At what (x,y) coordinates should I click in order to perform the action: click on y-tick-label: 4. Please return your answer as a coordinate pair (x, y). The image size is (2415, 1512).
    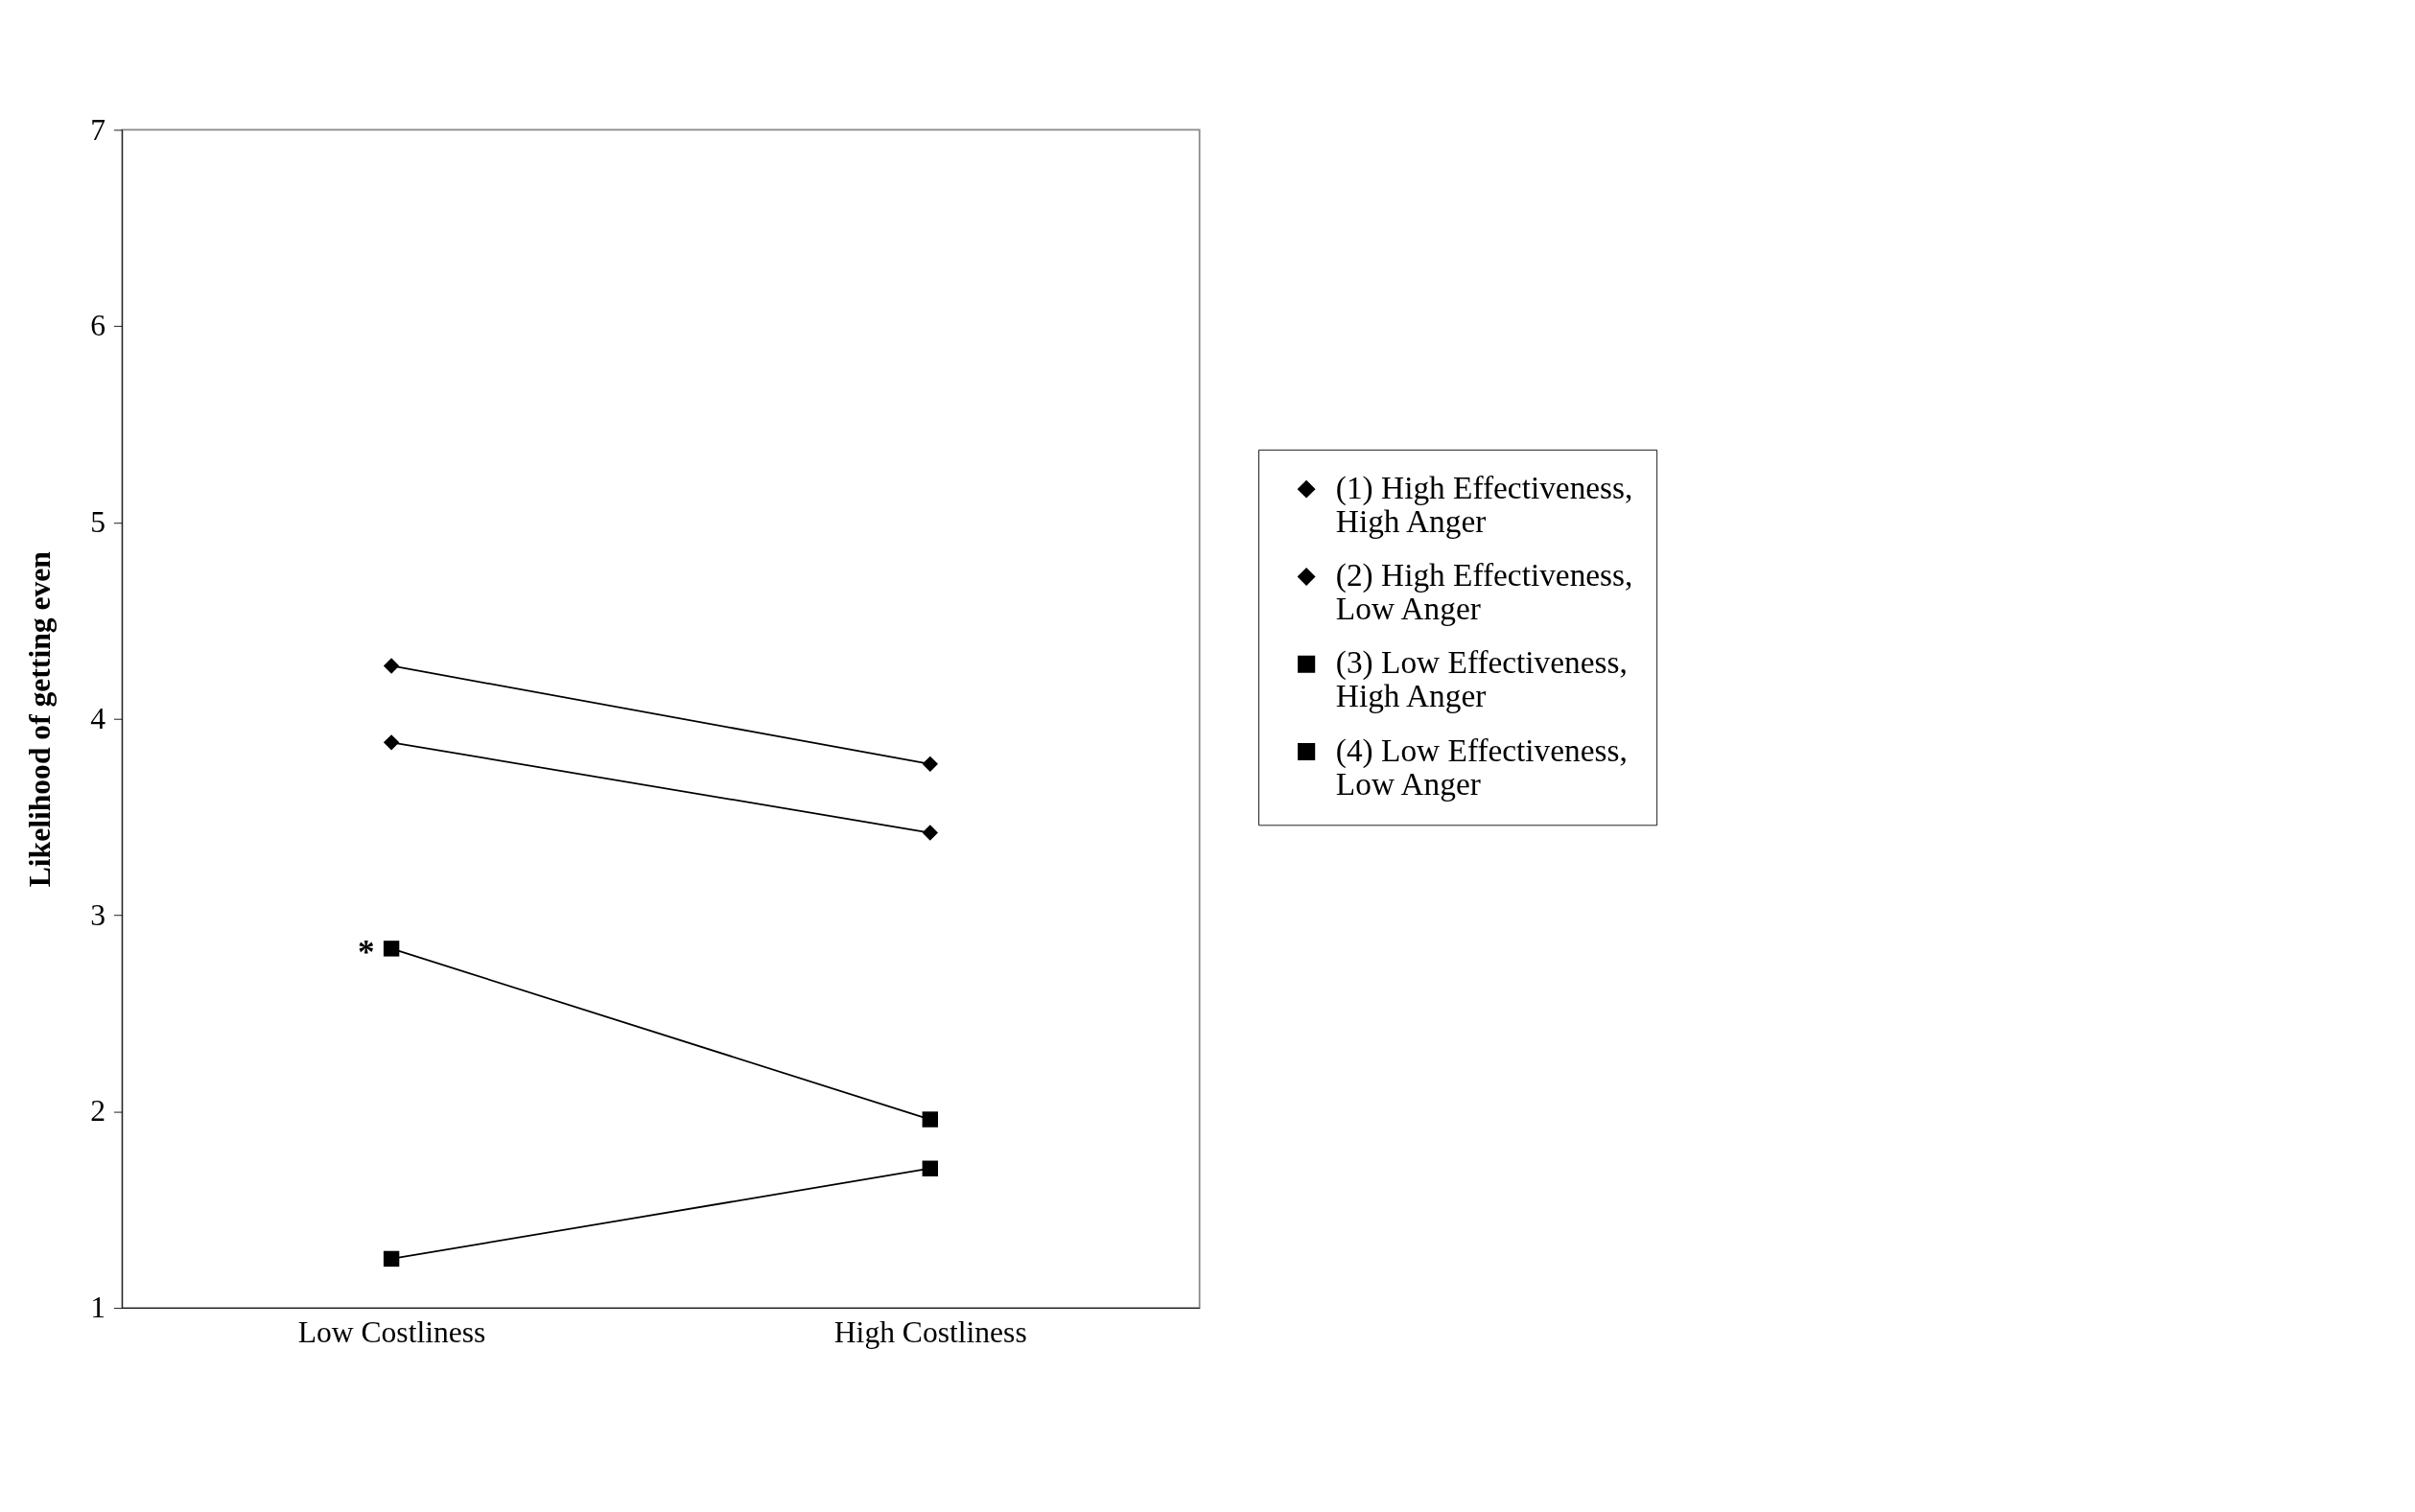
    Looking at the image, I should click on (98, 718).